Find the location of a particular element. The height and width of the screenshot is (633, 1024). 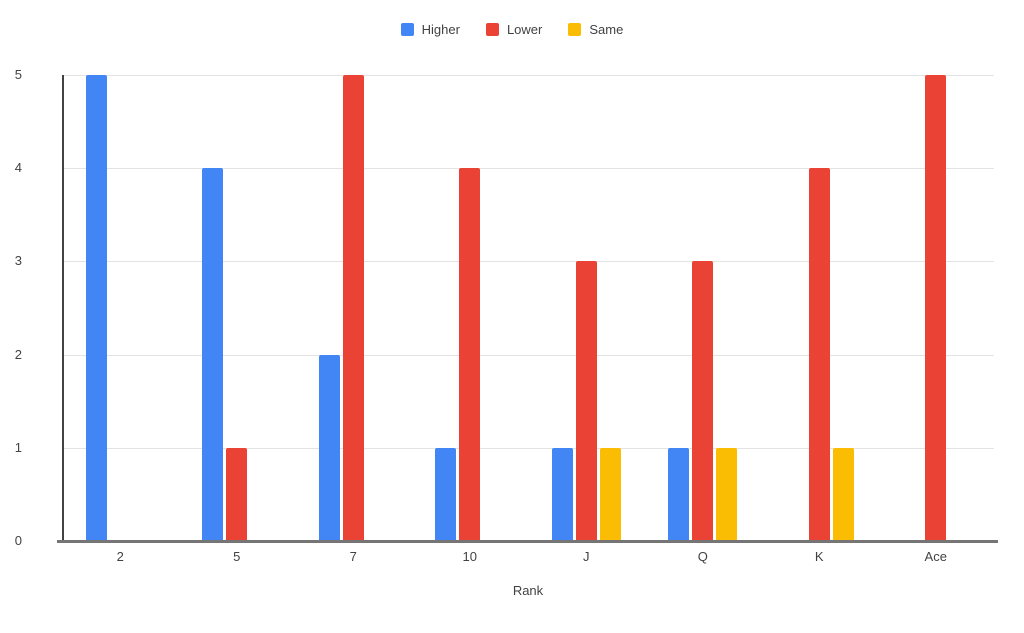

legend-label: Higher is located at coordinates (440, 29).